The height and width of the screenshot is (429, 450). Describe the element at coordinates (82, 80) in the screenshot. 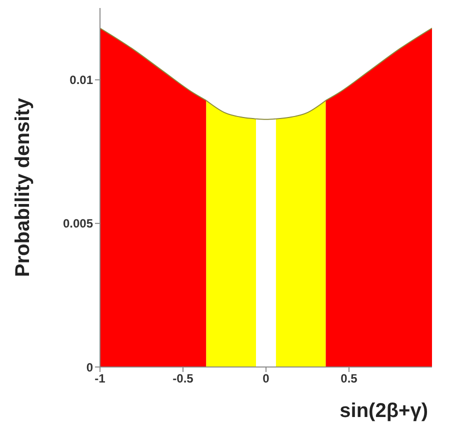

I see `y-tick-label: 0.01` at that location.